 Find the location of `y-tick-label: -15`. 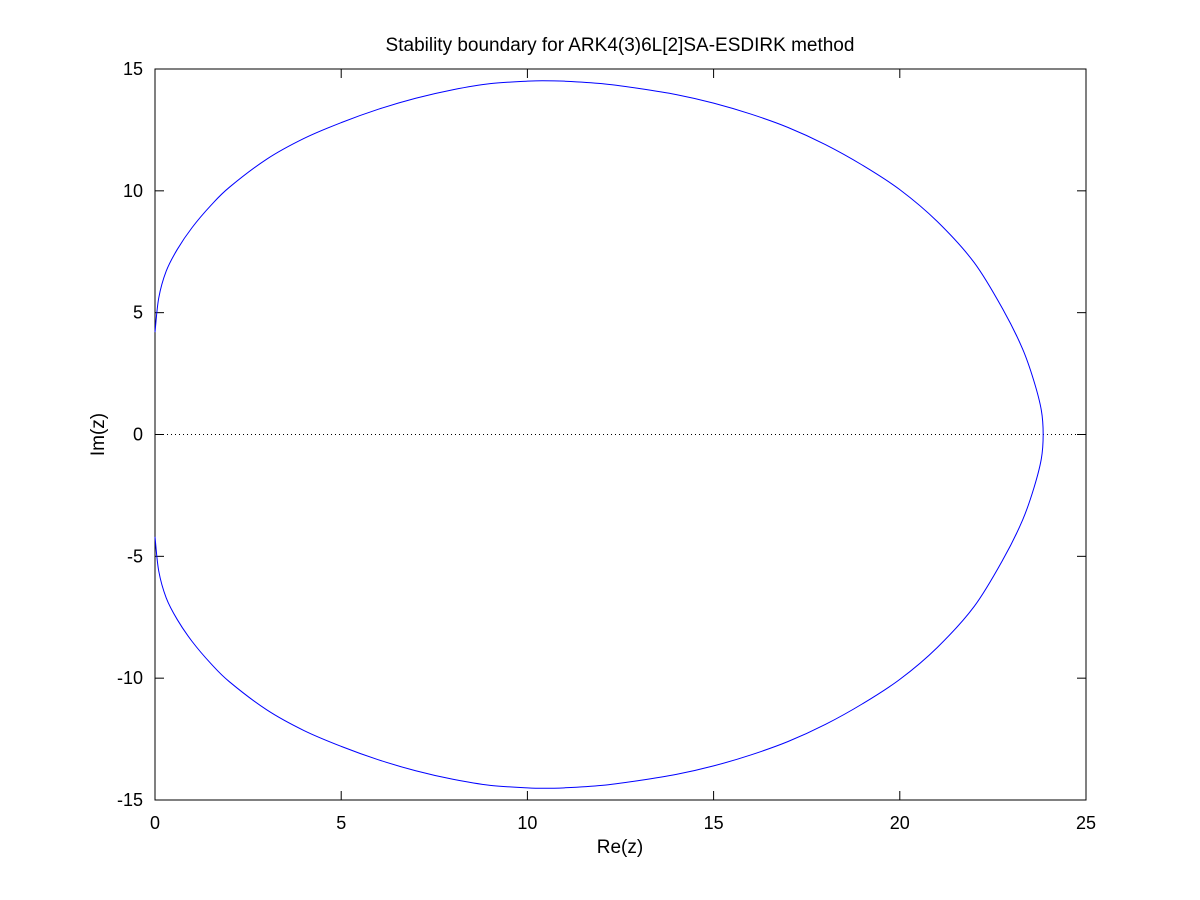

y-tick-label: -15 is located at coordinates (130, 800).